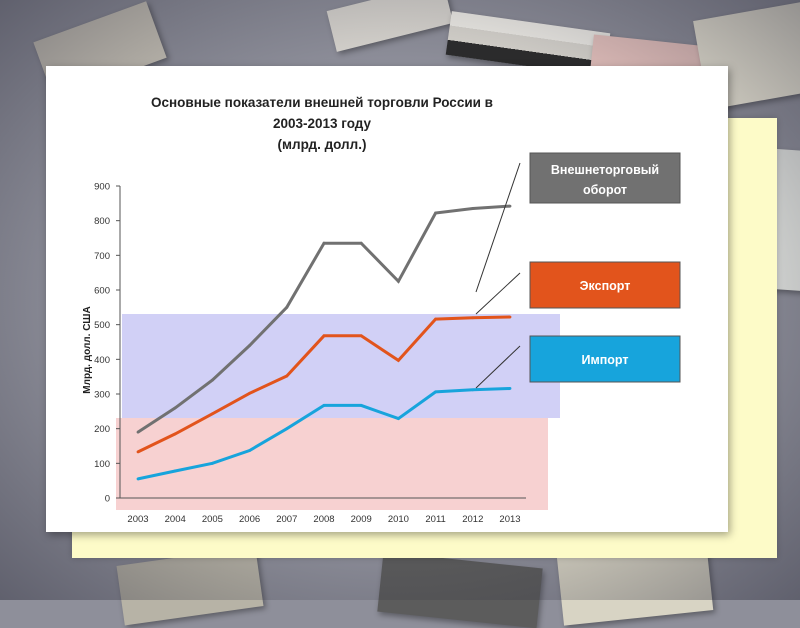 Image resolution: width=800 pixels, height=628 pixels. Describe the element at coordinates (212, 519) in the screenshot. I see `x-tick-label: 2005` at that location.